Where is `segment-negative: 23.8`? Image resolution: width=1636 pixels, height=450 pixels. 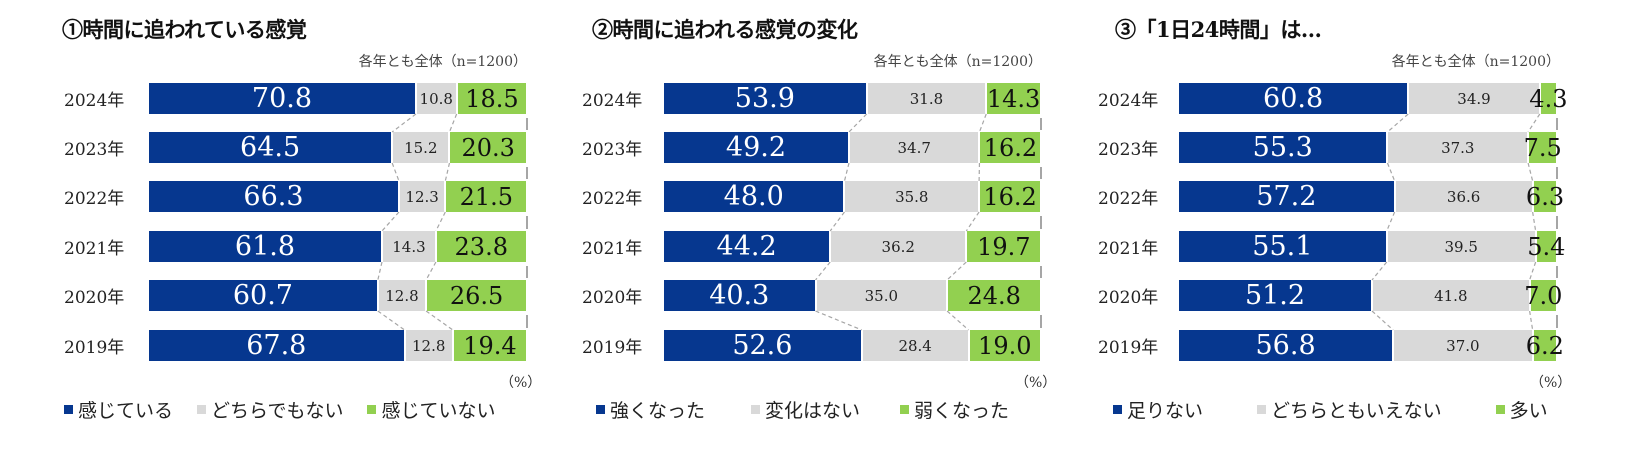 segment-negative: 23.8 is located at coordinates (481, 246).